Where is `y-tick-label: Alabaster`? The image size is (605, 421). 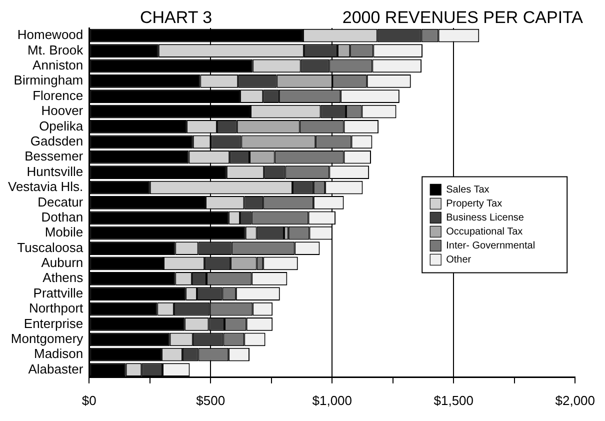 y-tick-label: Alabaster is located at coordinates (56, 368).